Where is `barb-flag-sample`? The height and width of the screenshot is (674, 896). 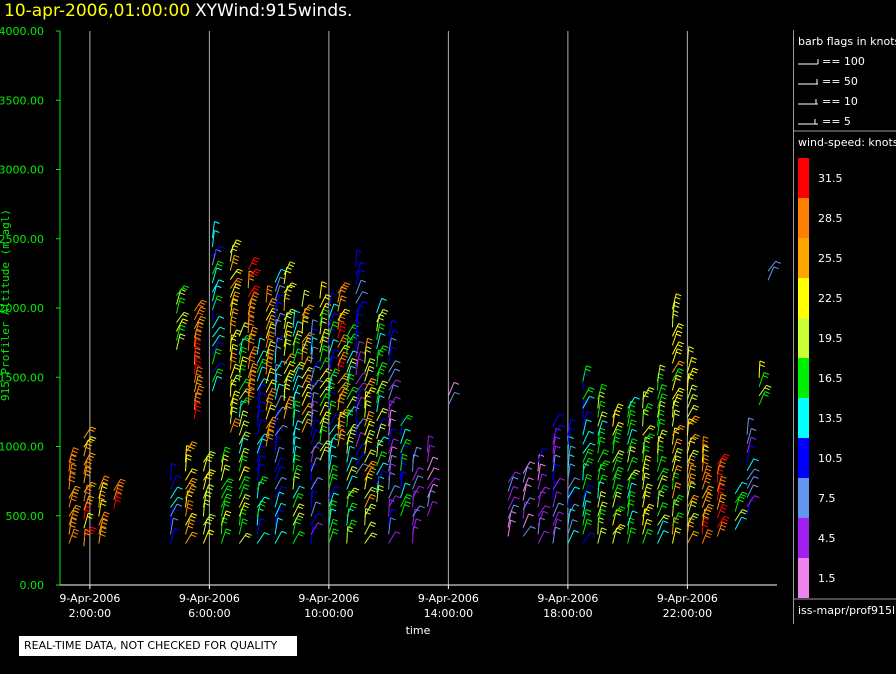 barb-flag-sample is located at coordinates (808, 62).